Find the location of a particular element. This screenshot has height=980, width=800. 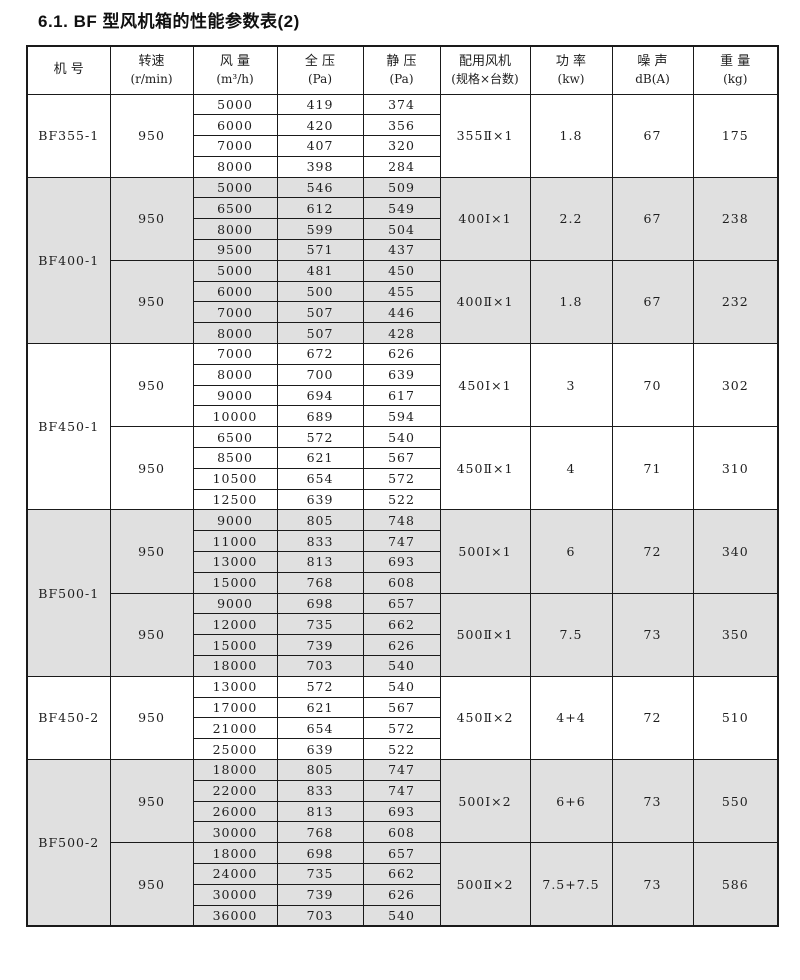

fan-config-cell: 400Ⅰ×1 is located at coordinates (485, 218).